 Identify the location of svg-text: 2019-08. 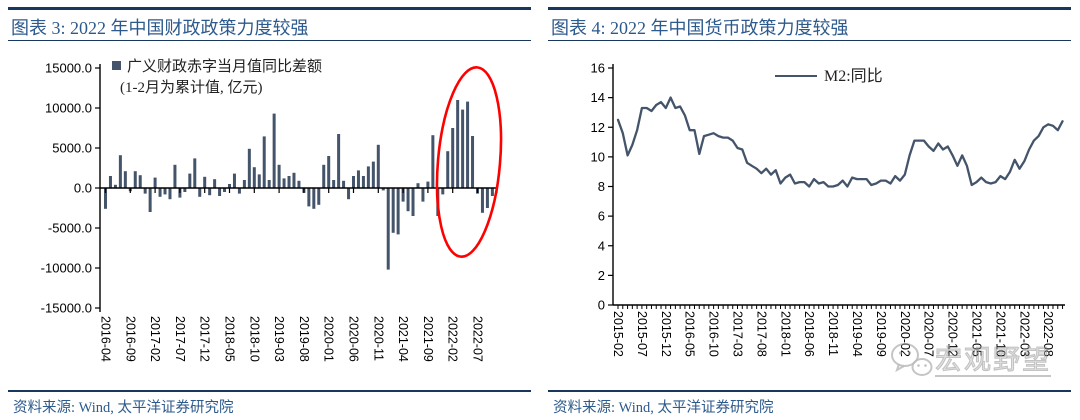
(304, 339).